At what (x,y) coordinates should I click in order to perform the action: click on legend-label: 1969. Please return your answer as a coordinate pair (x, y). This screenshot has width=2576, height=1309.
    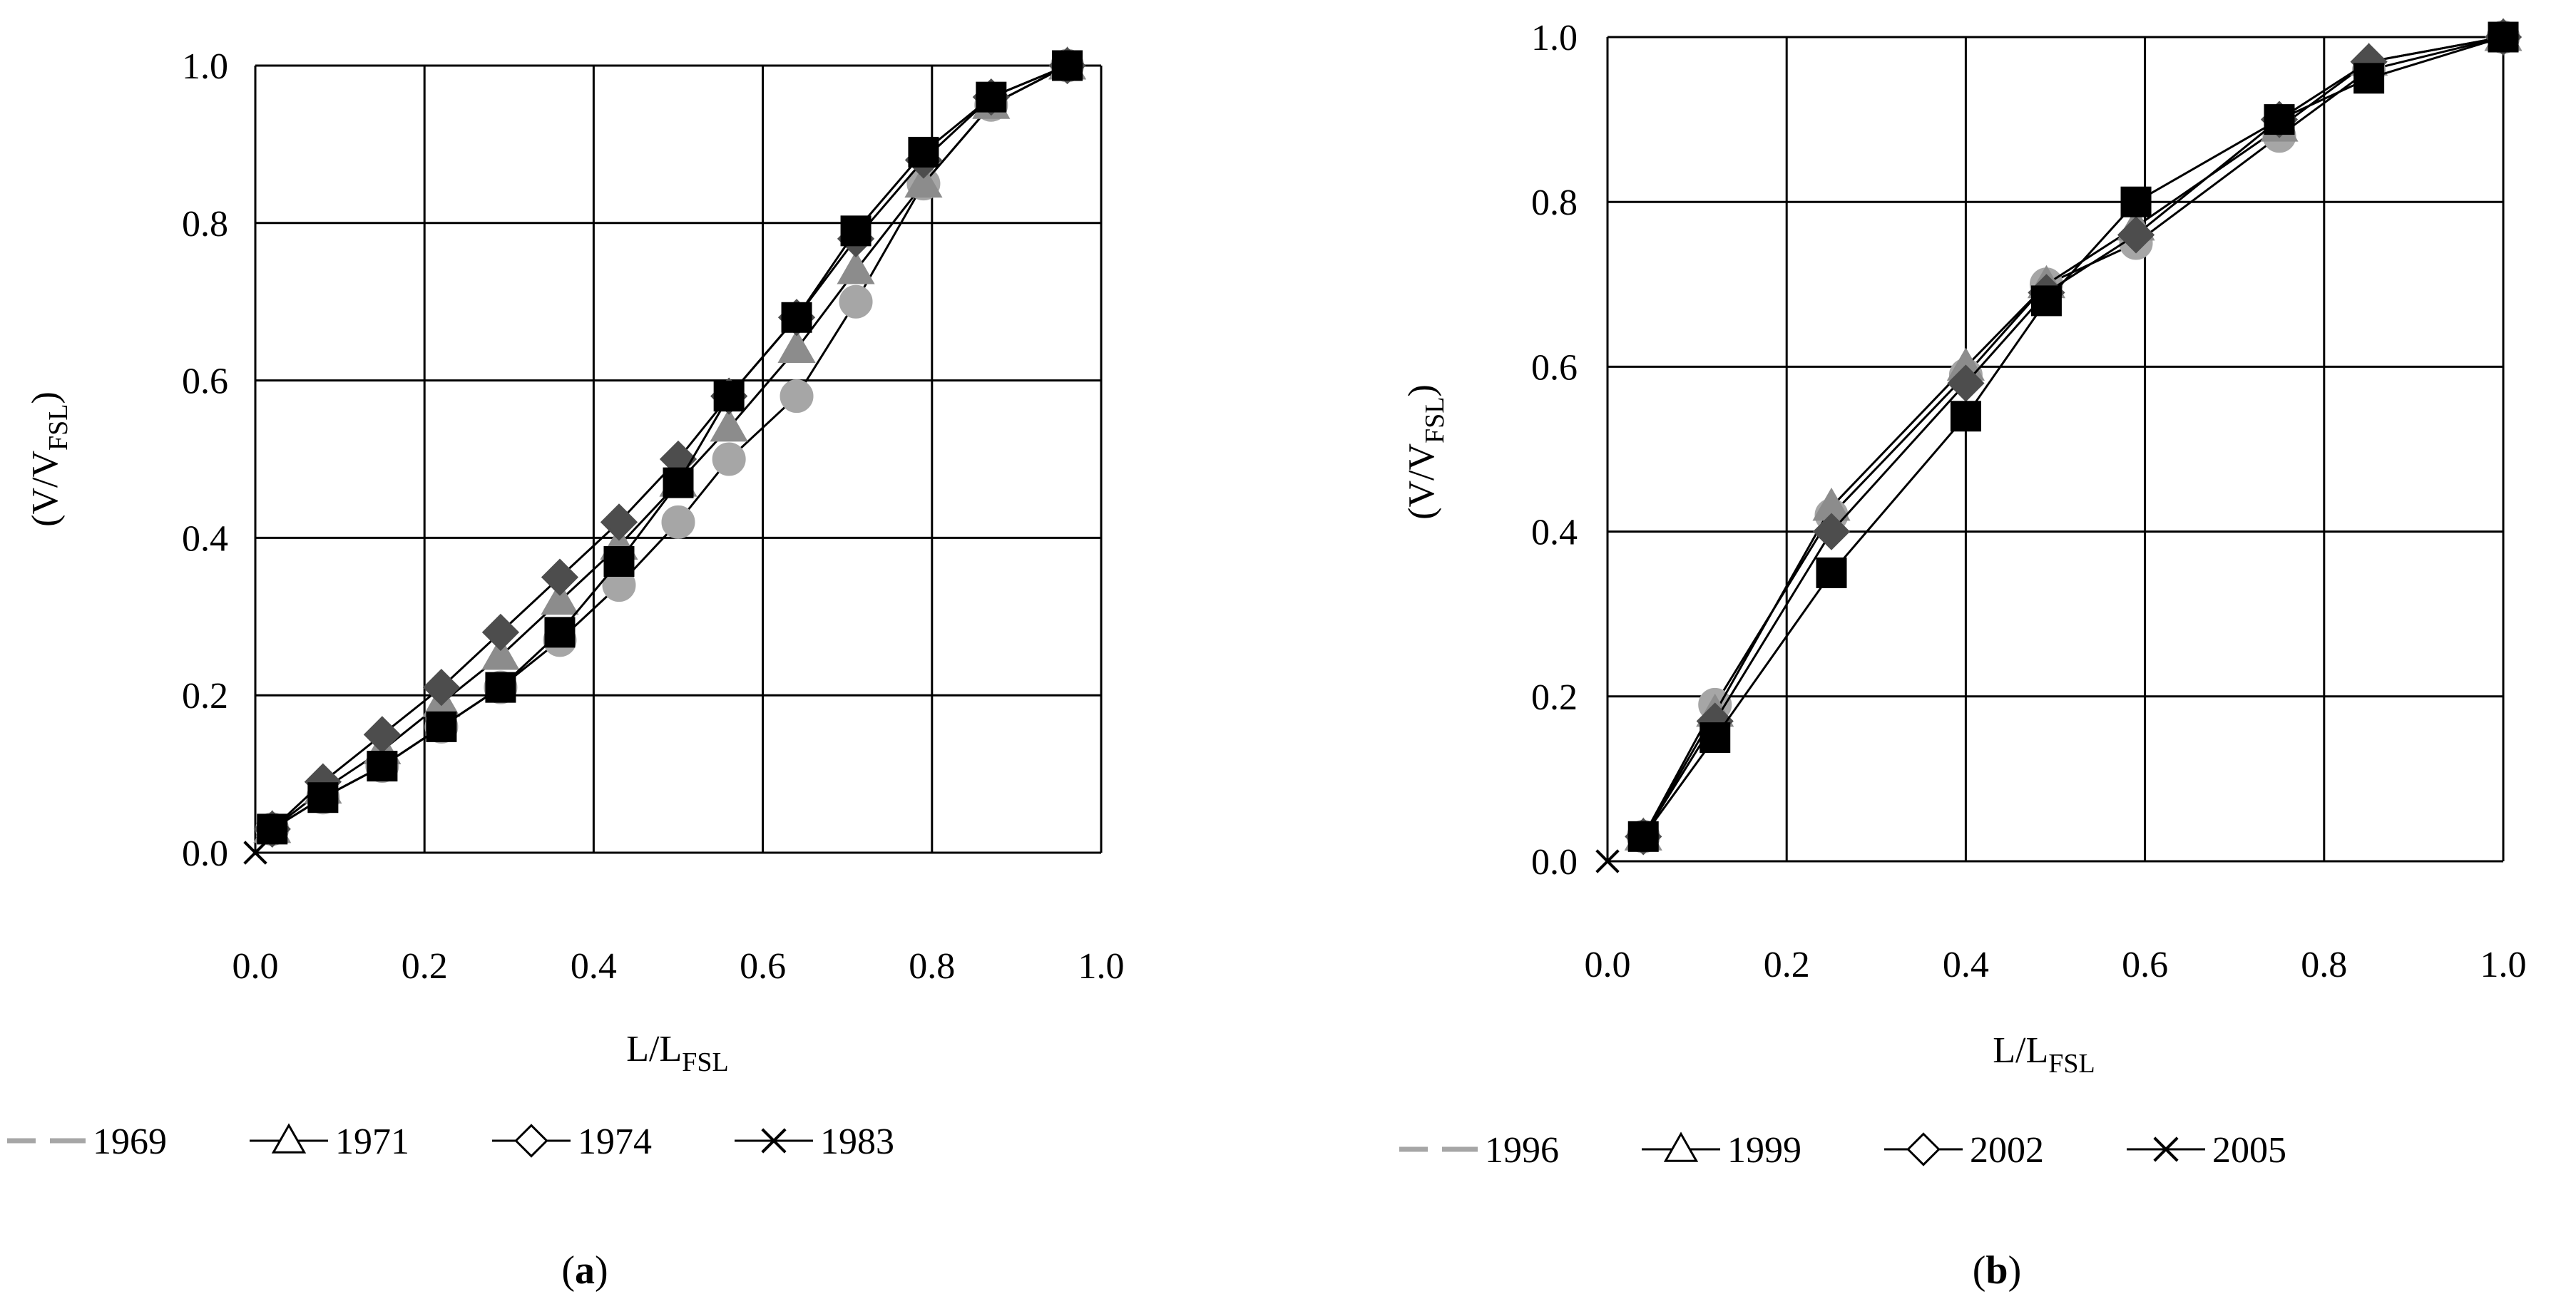
    Looking at the image, I should click on (130, 1141).